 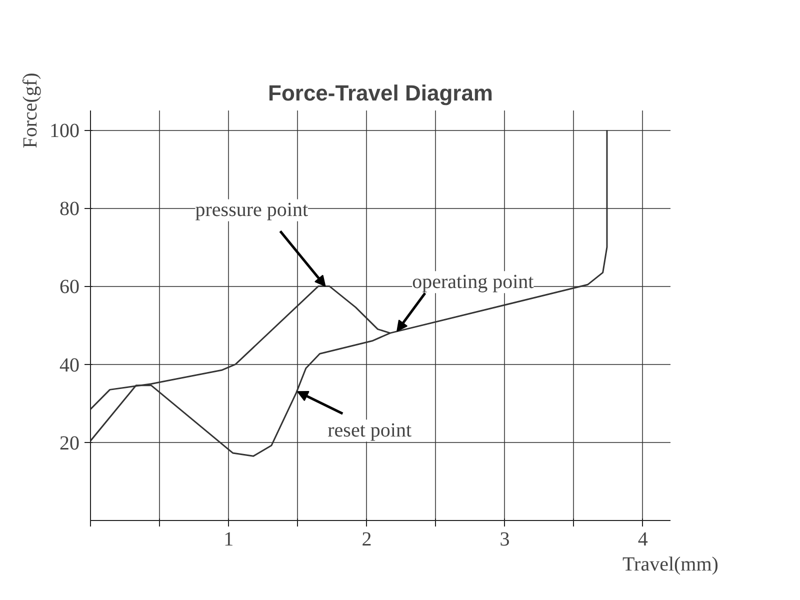 I want to click on x-tick-label: 2, so click(x=367, y=539).